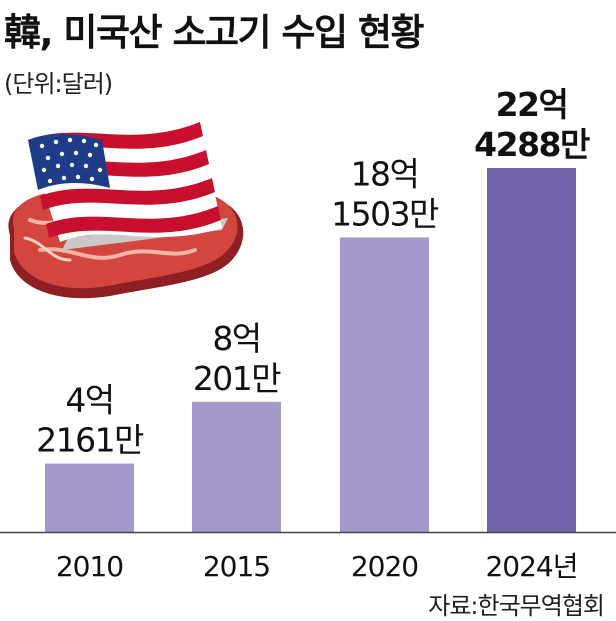  I want to click on value-label-2010-line2: 2161만, so click(90, 440).